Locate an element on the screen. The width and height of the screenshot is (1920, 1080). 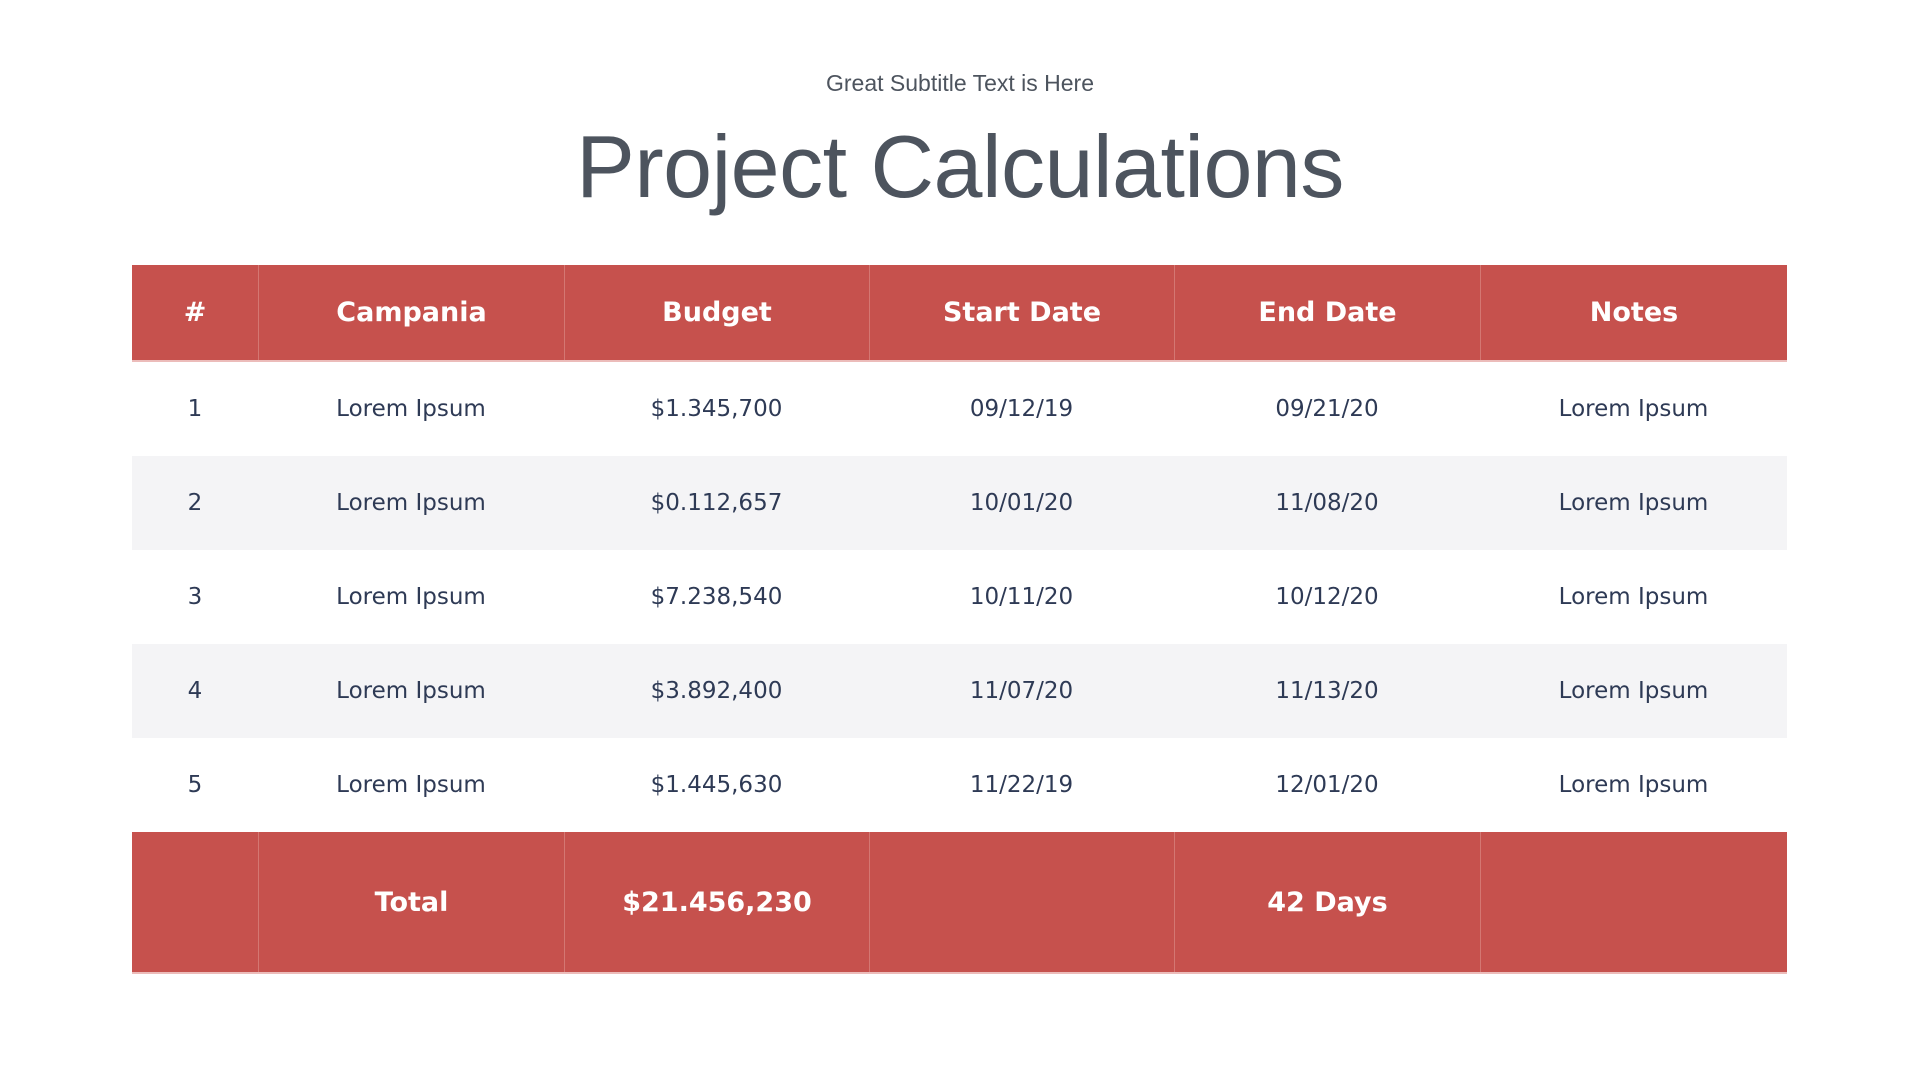
header-cell-campania: Campania is located at coordinates (411, 312).